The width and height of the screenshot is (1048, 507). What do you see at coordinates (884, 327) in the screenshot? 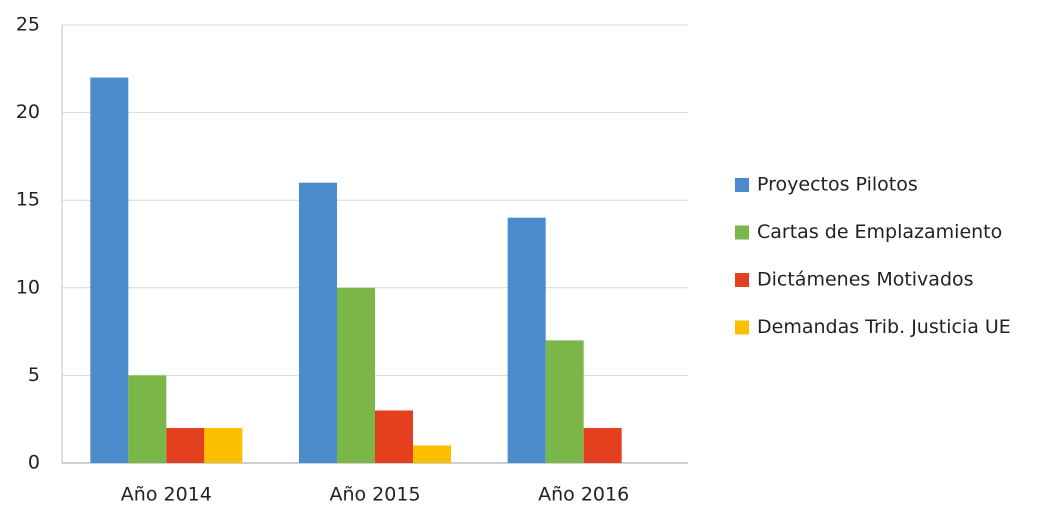
I see `legend-label: Demandas Trib. Justicia UE` at bounding box center [884, 327].